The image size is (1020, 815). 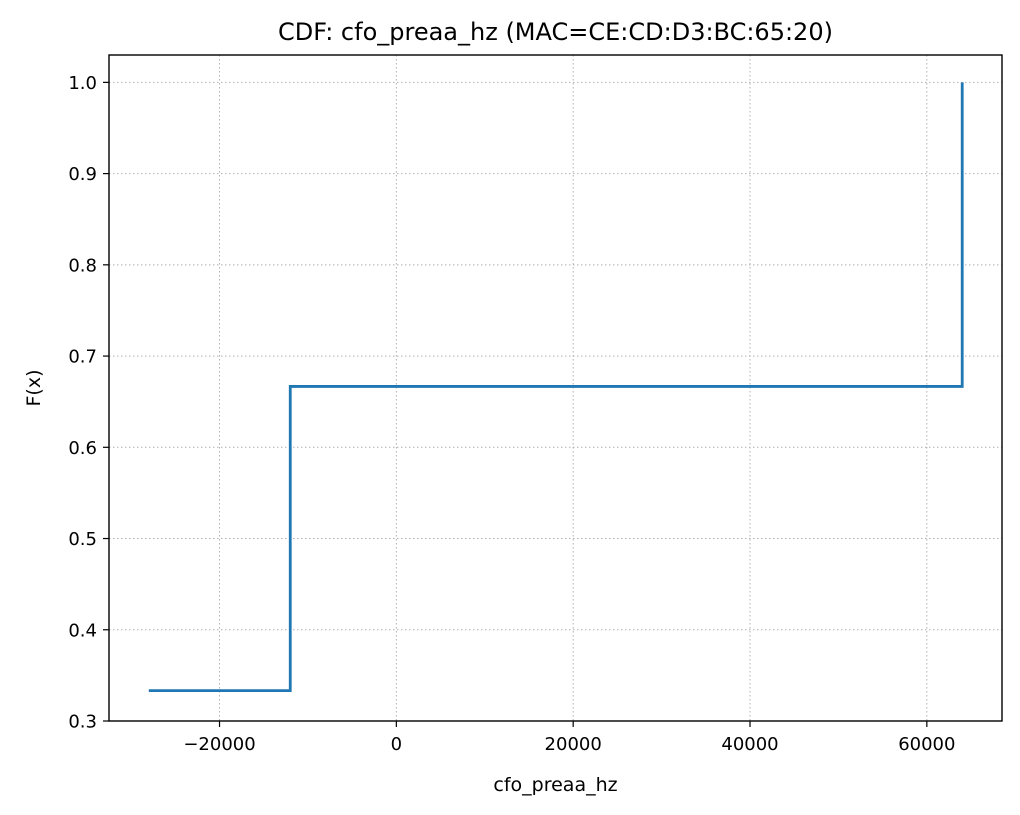 I want to click on x-axis-ticks: −20000 0 20000 40000 60000, so click(x=569, y=738).